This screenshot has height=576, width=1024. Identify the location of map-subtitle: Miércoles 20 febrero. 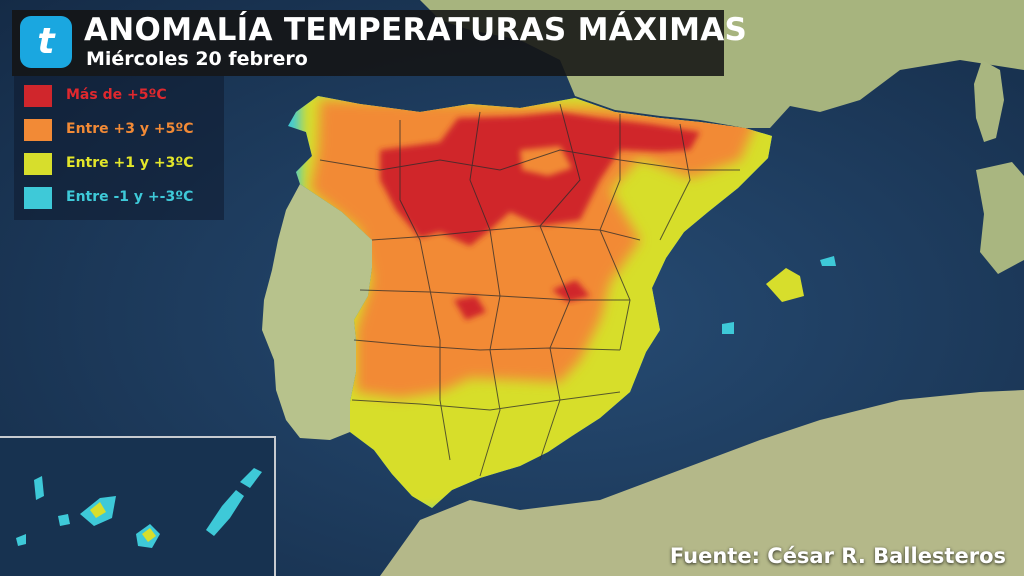
(197, 59).